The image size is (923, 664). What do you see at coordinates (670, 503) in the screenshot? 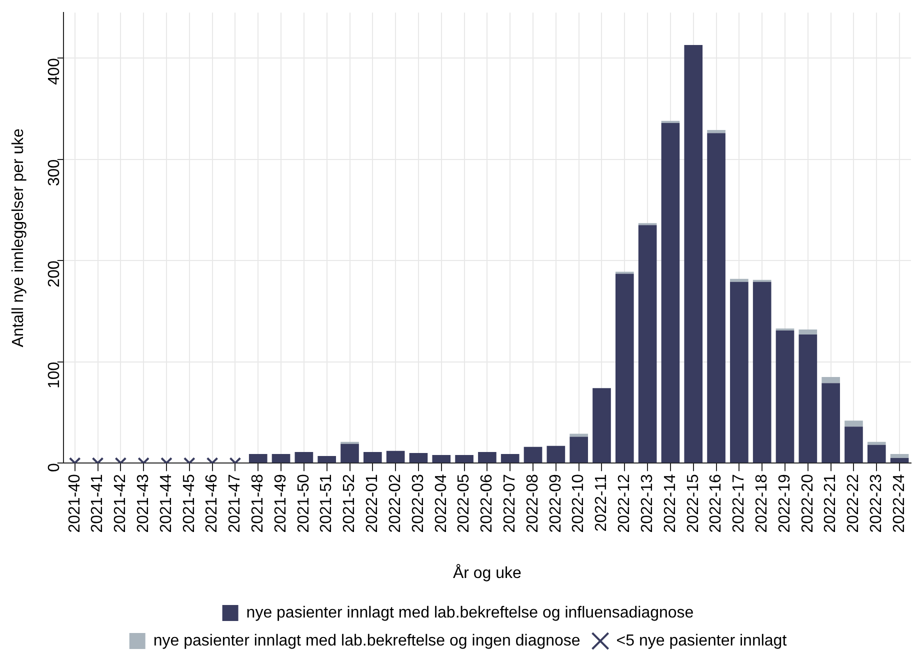
I see `x-tick-label: 2022-14` at bounding box center [670, 503].